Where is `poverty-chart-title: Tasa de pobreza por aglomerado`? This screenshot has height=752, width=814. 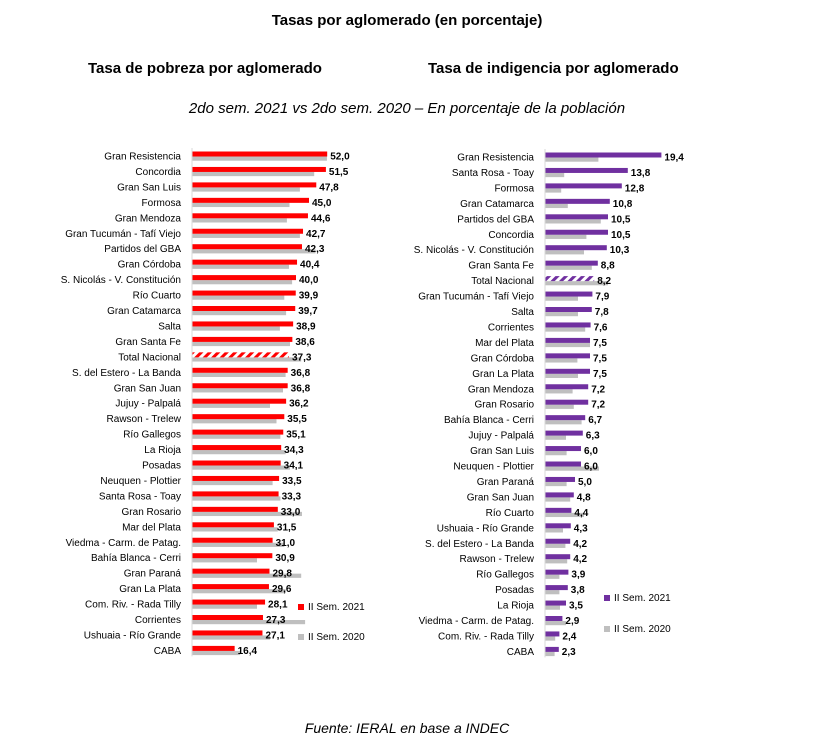
poverty-chart-title: Tasa de pobreza por aglomerado is located at coordinates (205, 68).